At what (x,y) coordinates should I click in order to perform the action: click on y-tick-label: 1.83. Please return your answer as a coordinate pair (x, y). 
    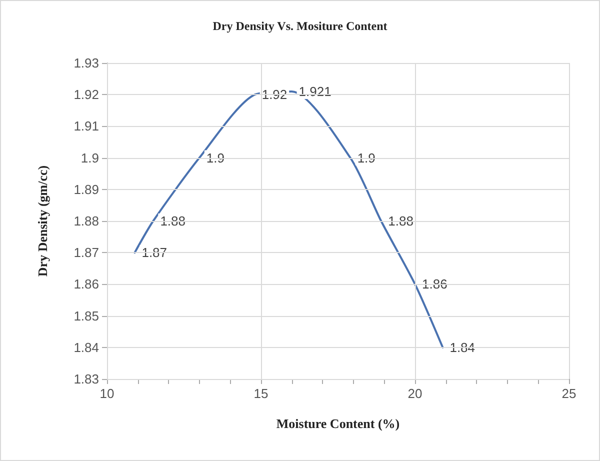
    Looking at the image, I should click on (86, 379).